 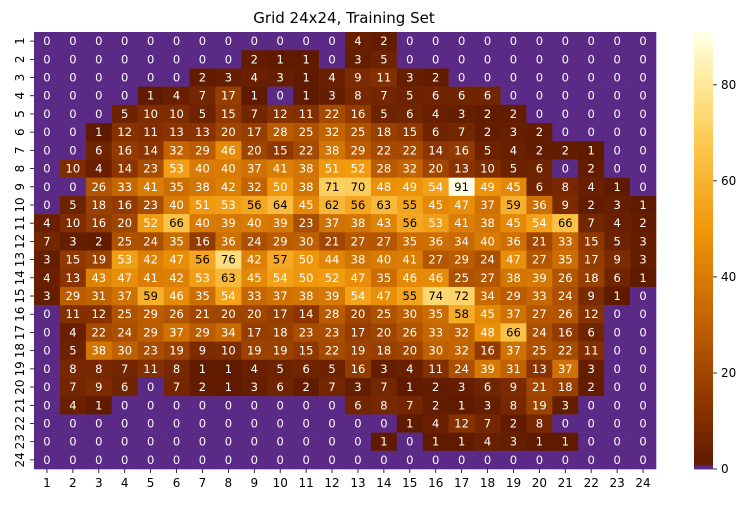 I want to click on cell-label: 19, so click(x=539, y=405).